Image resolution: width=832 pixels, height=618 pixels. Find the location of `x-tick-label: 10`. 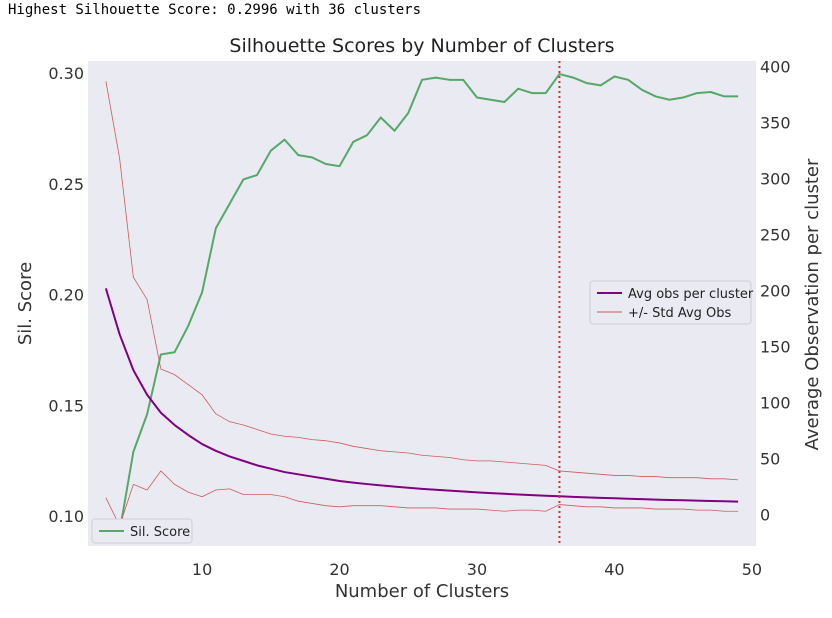

x-tick-label: 10 is located at coordinates (202, 569).